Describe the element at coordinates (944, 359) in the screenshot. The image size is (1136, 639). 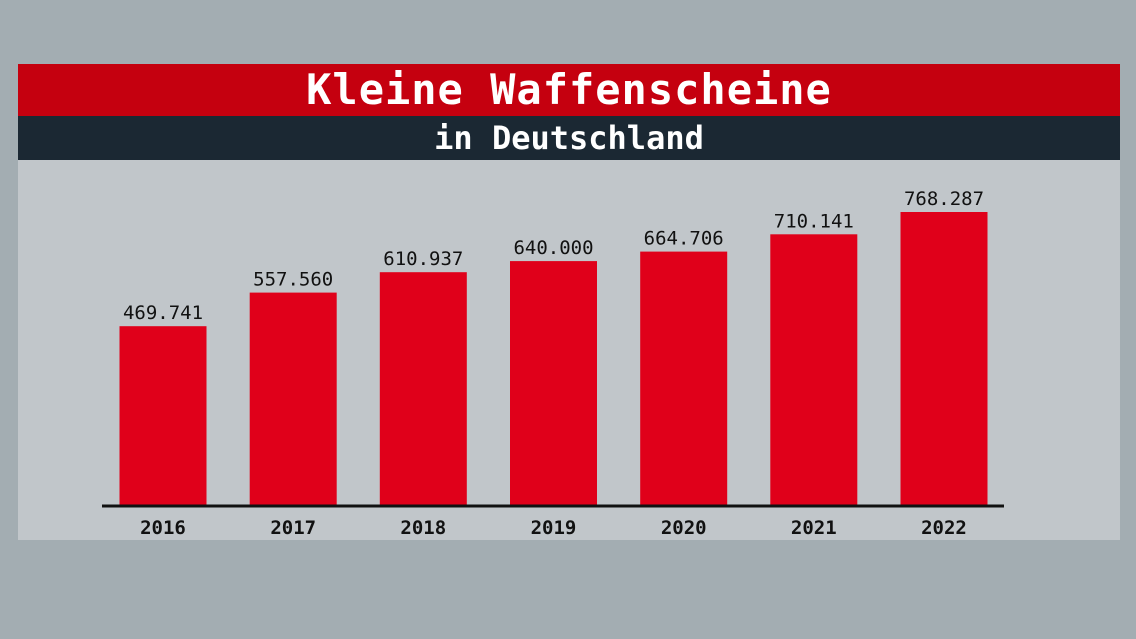
I see `bar-2022` at that location.